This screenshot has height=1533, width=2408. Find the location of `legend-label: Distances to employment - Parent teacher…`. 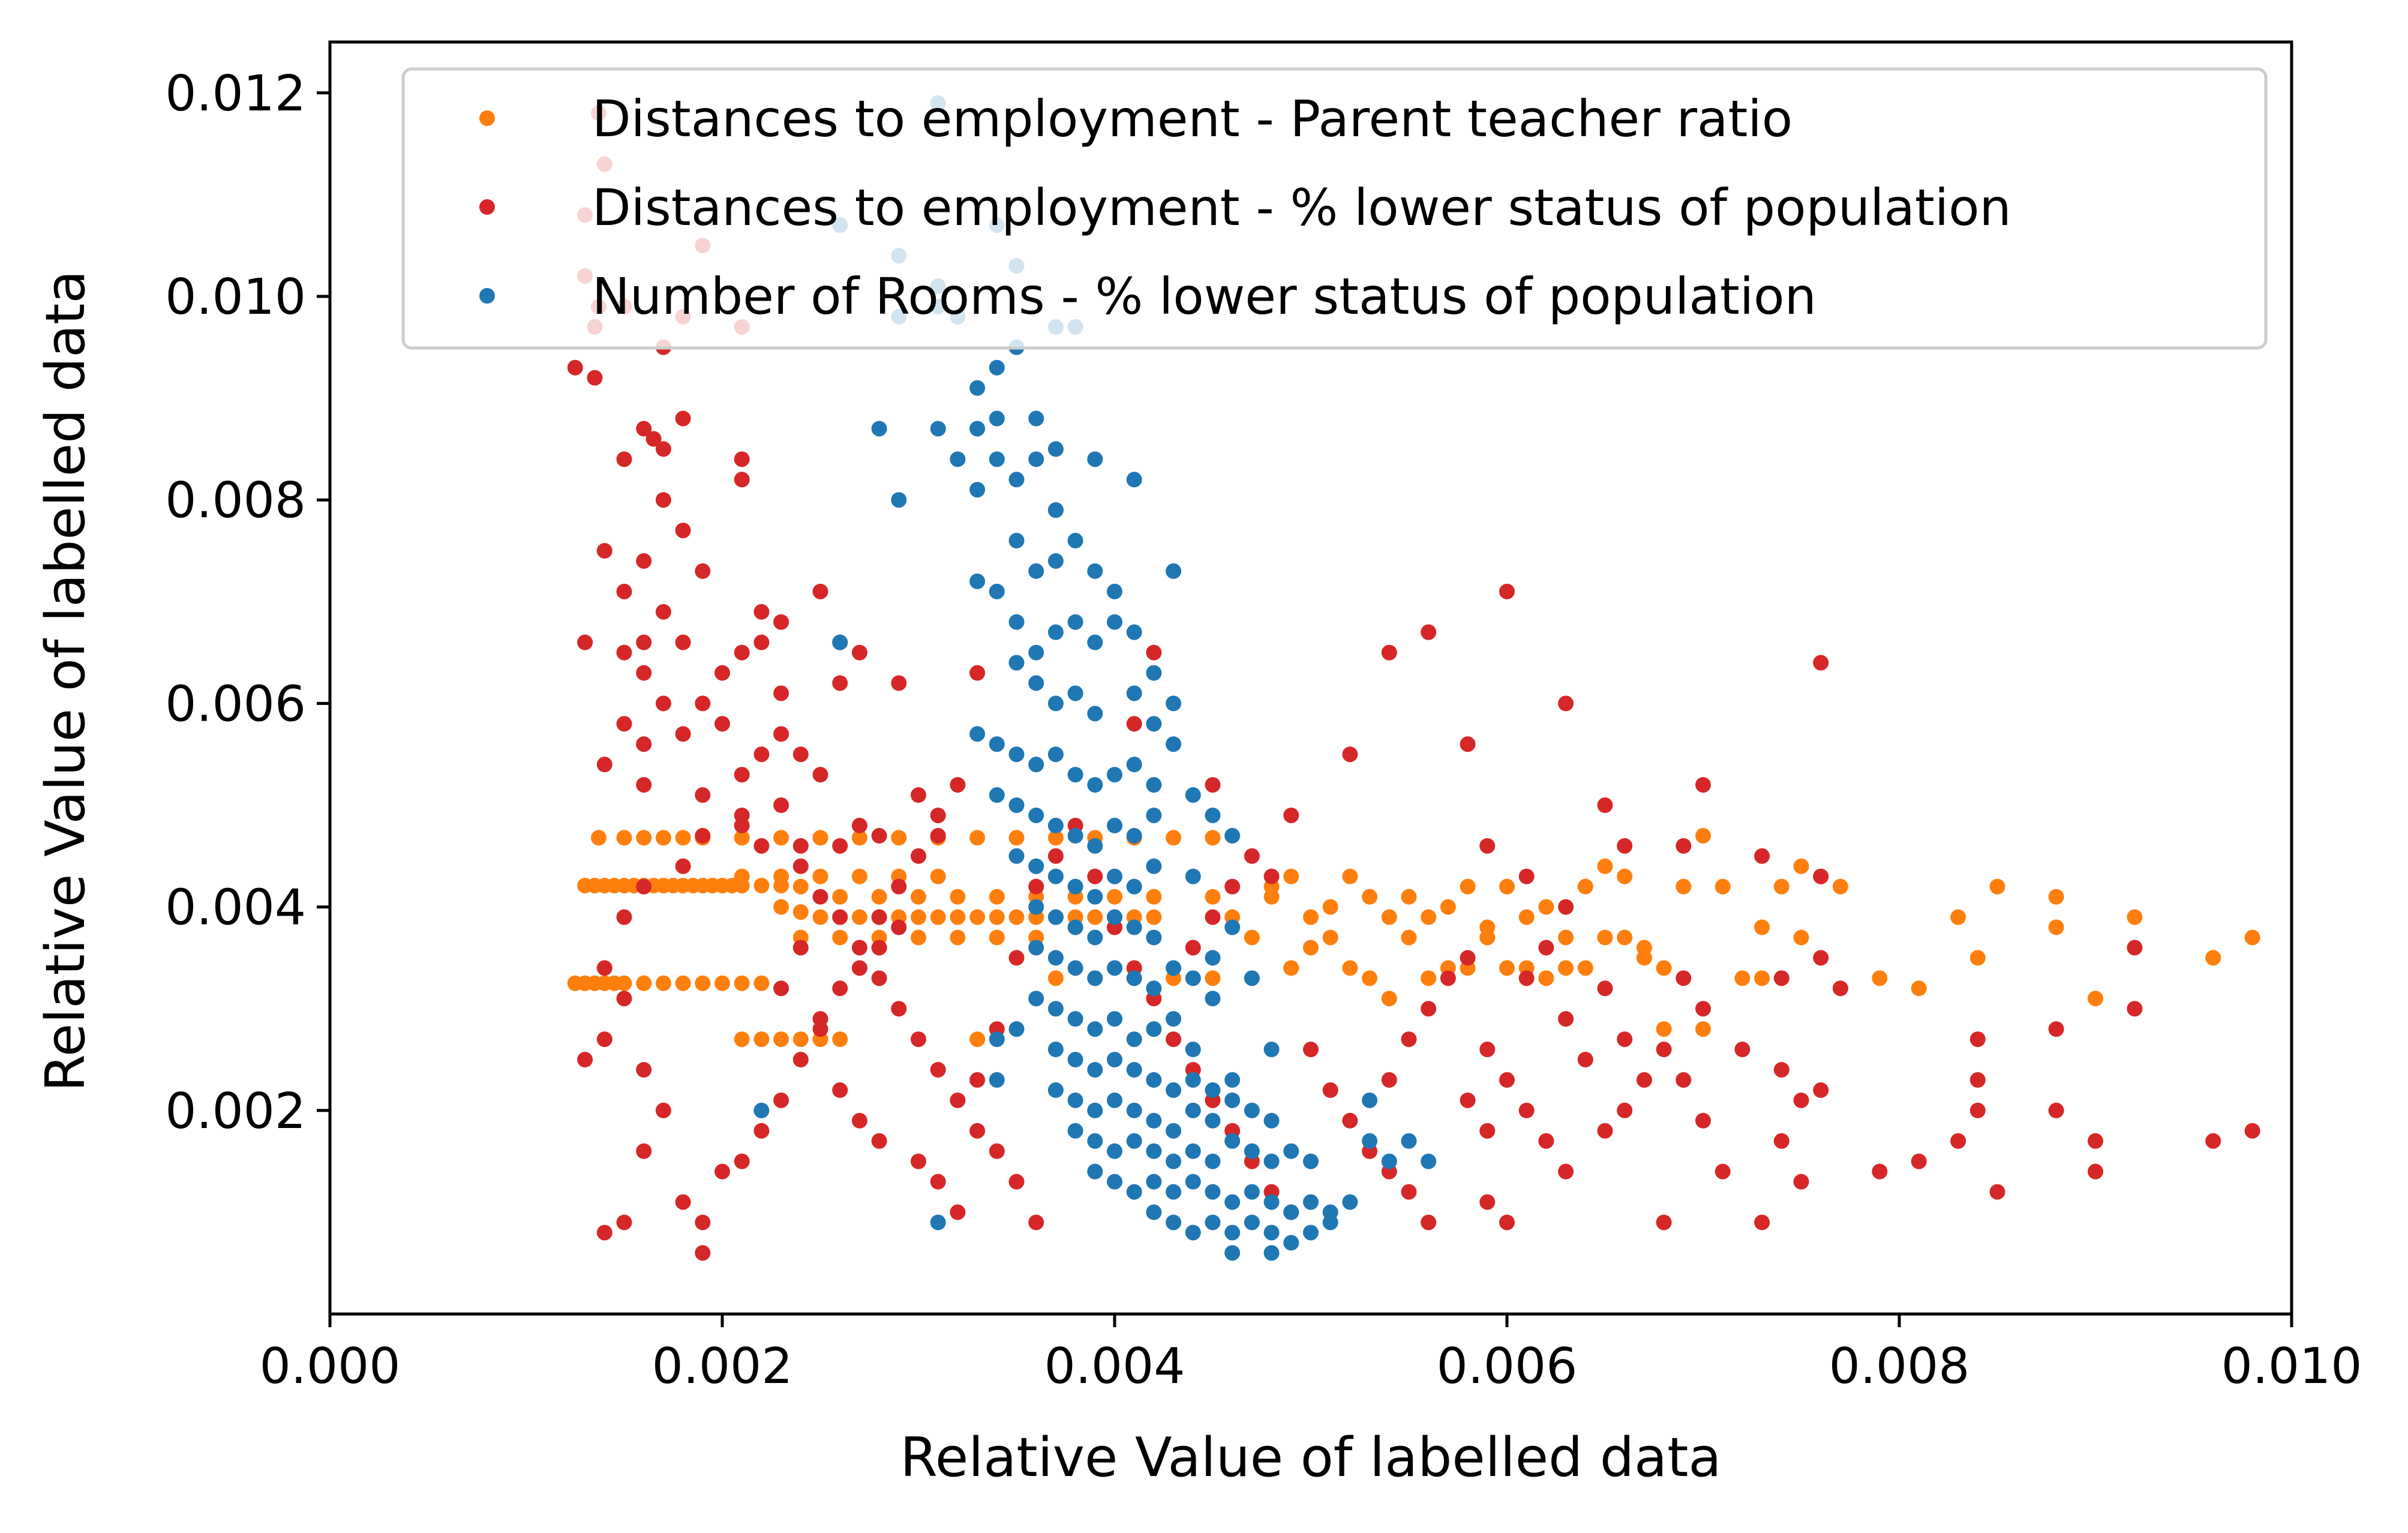

legend-label: Distances to employment - Parent teacher… is located at coordinates (1192, 118).